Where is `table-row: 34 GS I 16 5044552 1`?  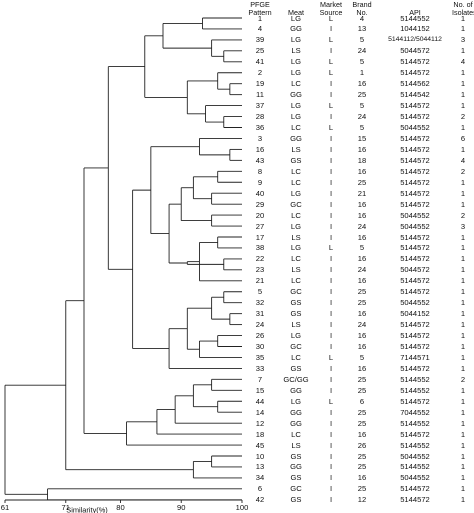
table-row: 34 GS I 16 5044552 1 is located at coordinates (359, 477).